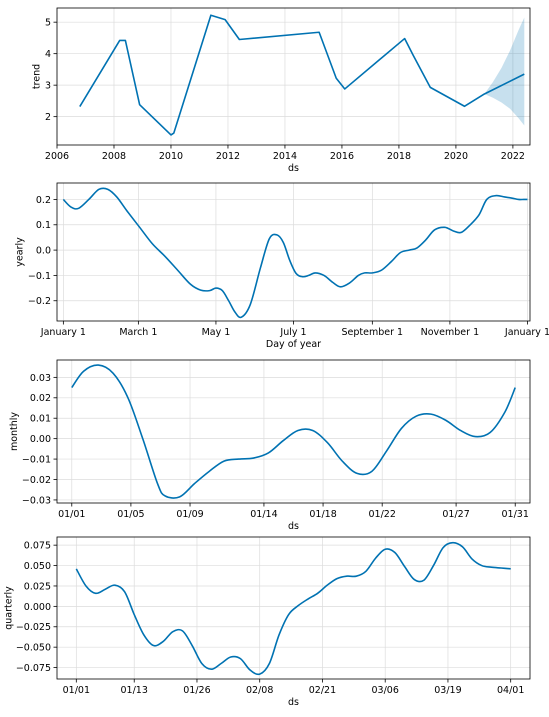 This screenshot has height=717, width=549. Describe the element at coordinates (293, 168) in the screenshot. I see `trend-x-axis-label: ds` at that location.